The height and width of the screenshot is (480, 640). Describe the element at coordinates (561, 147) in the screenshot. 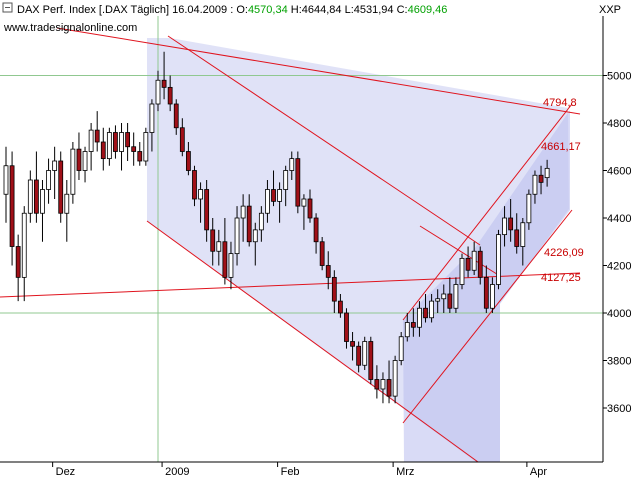

I see `trendline-value-label: 4661,17` at that location.